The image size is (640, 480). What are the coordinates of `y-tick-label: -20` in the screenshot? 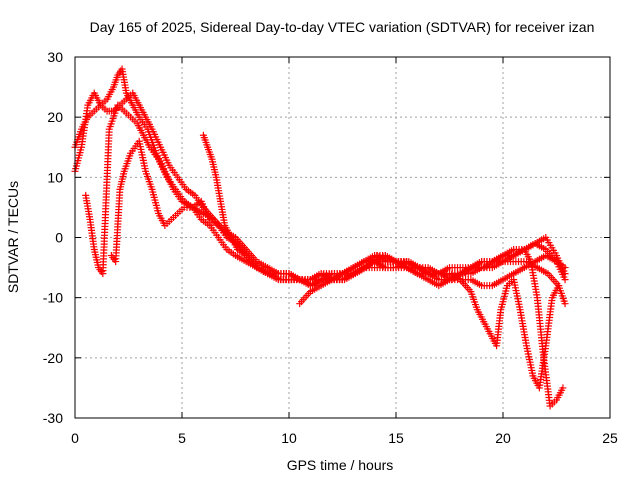 It's located at (53, 358).